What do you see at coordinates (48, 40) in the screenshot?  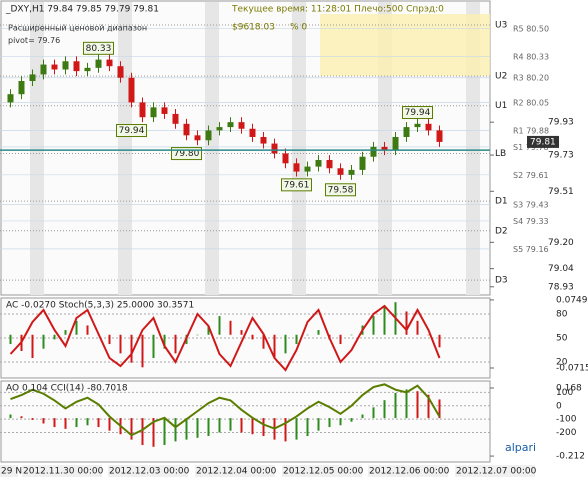 I see `pivot-value: 79.76` at bounding box center [48, 40].